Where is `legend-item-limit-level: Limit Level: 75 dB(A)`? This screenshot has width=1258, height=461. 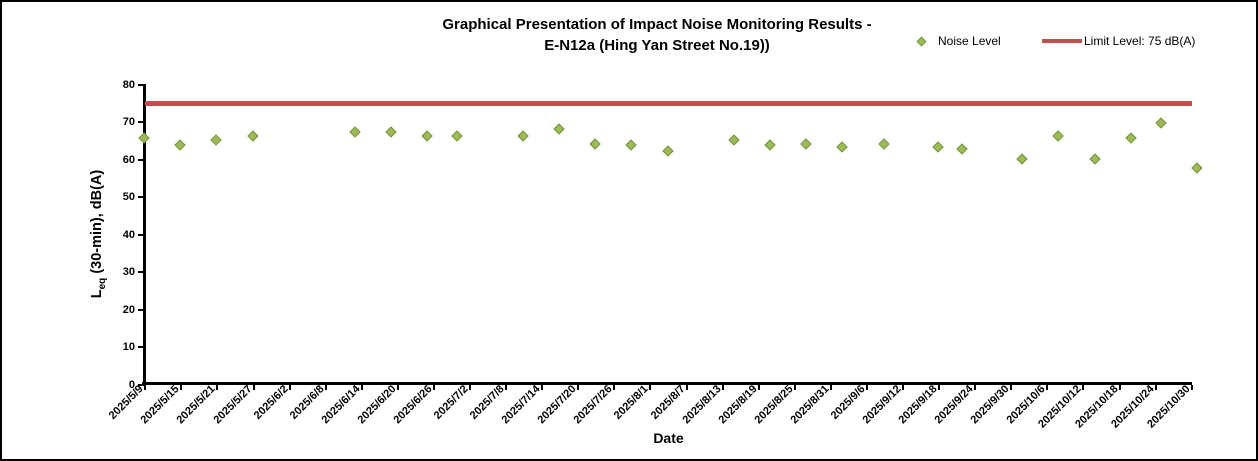
legend-item-limit-level: Limit Level: 75 dB(A) is located at coordinates (1118, 41).